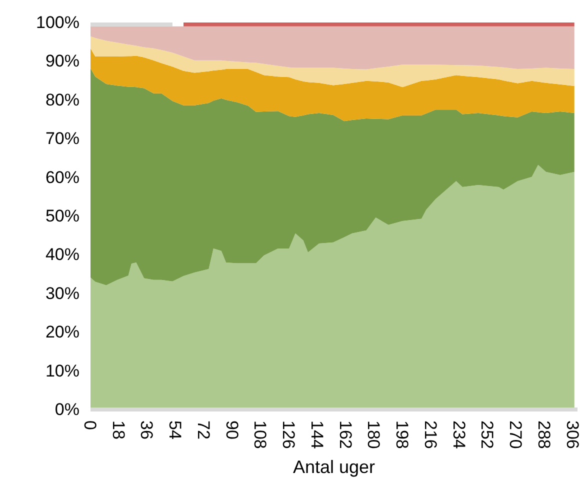 This screenshot has width=581, height=479. I want to click on y-tick-label: 80%, so click(62, 100).